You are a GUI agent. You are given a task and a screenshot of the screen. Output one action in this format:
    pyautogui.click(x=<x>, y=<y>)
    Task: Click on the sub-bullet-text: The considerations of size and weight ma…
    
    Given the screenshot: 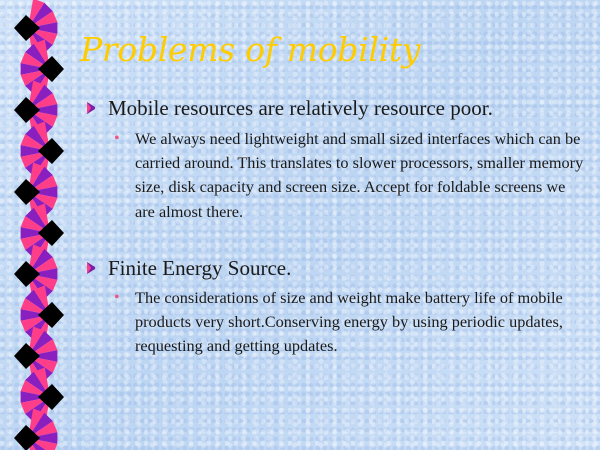 What is the action you would take?
    pyautogui.click(x=349, y=322)
    